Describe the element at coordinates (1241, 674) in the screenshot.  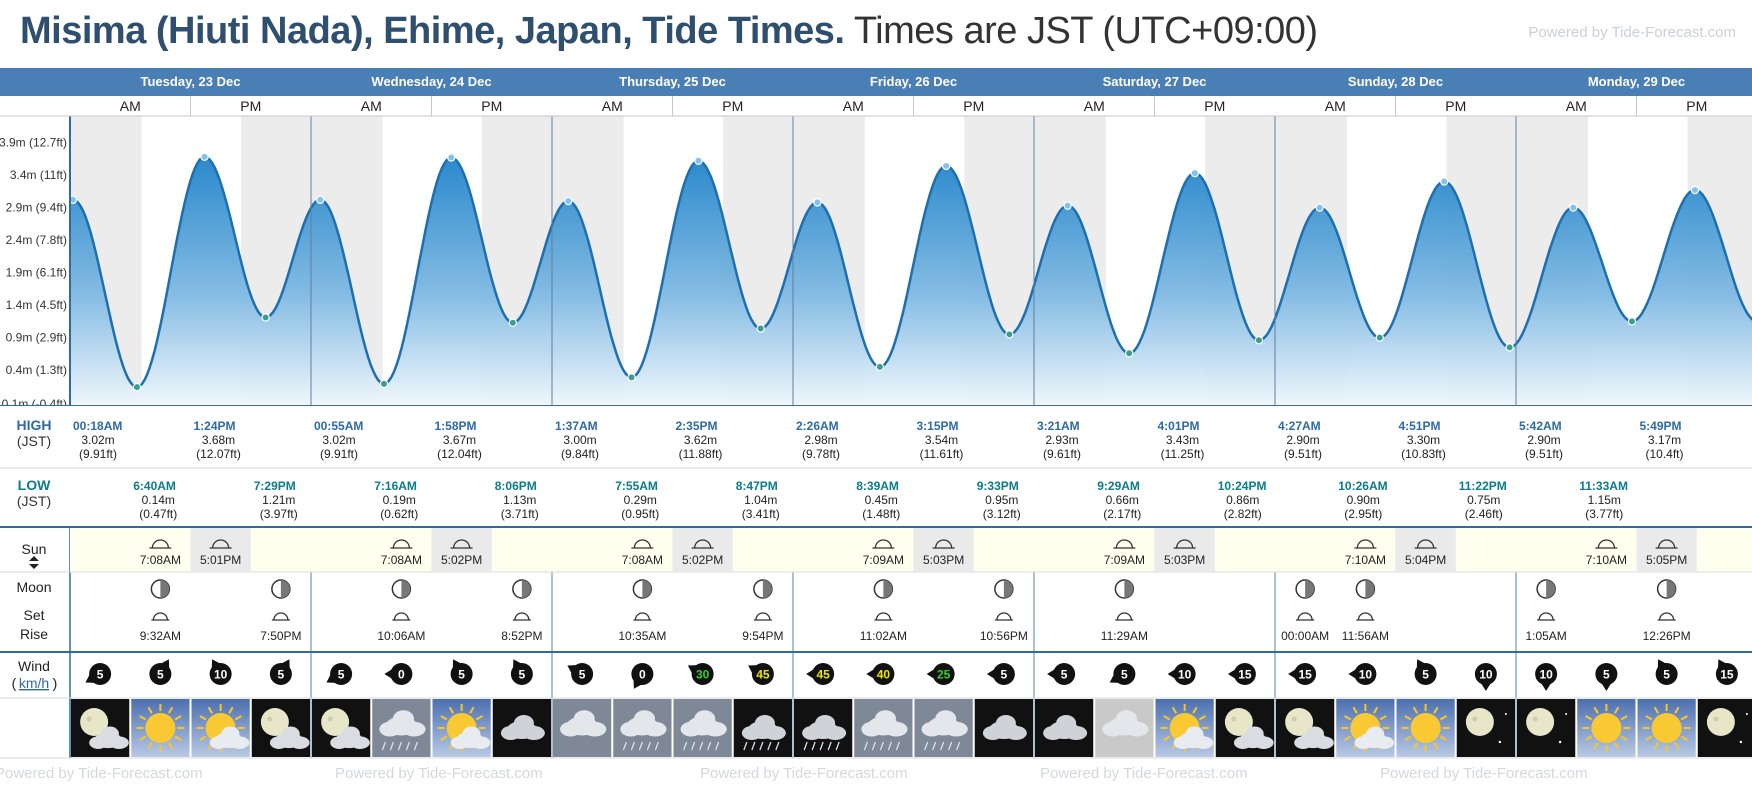
I see `wind-indicator: 15` at that location.